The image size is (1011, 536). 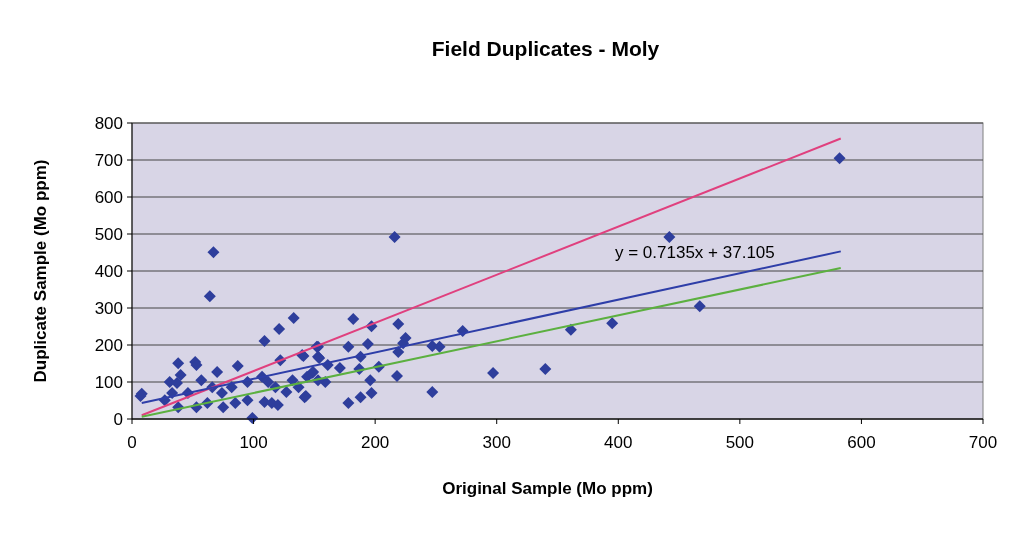 I want to click on x-axis-title: Original Sample (Mo ppm), so click(x=547, y=488).